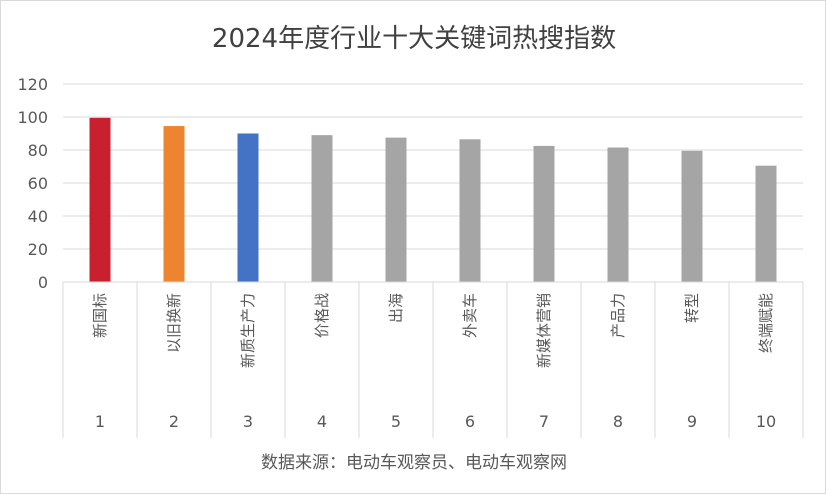 The image size is (826, 495). What do you see at coordinates (766, 421) in the screenshot?
I see `rank-label: 10` at bounding box center [766, 421].